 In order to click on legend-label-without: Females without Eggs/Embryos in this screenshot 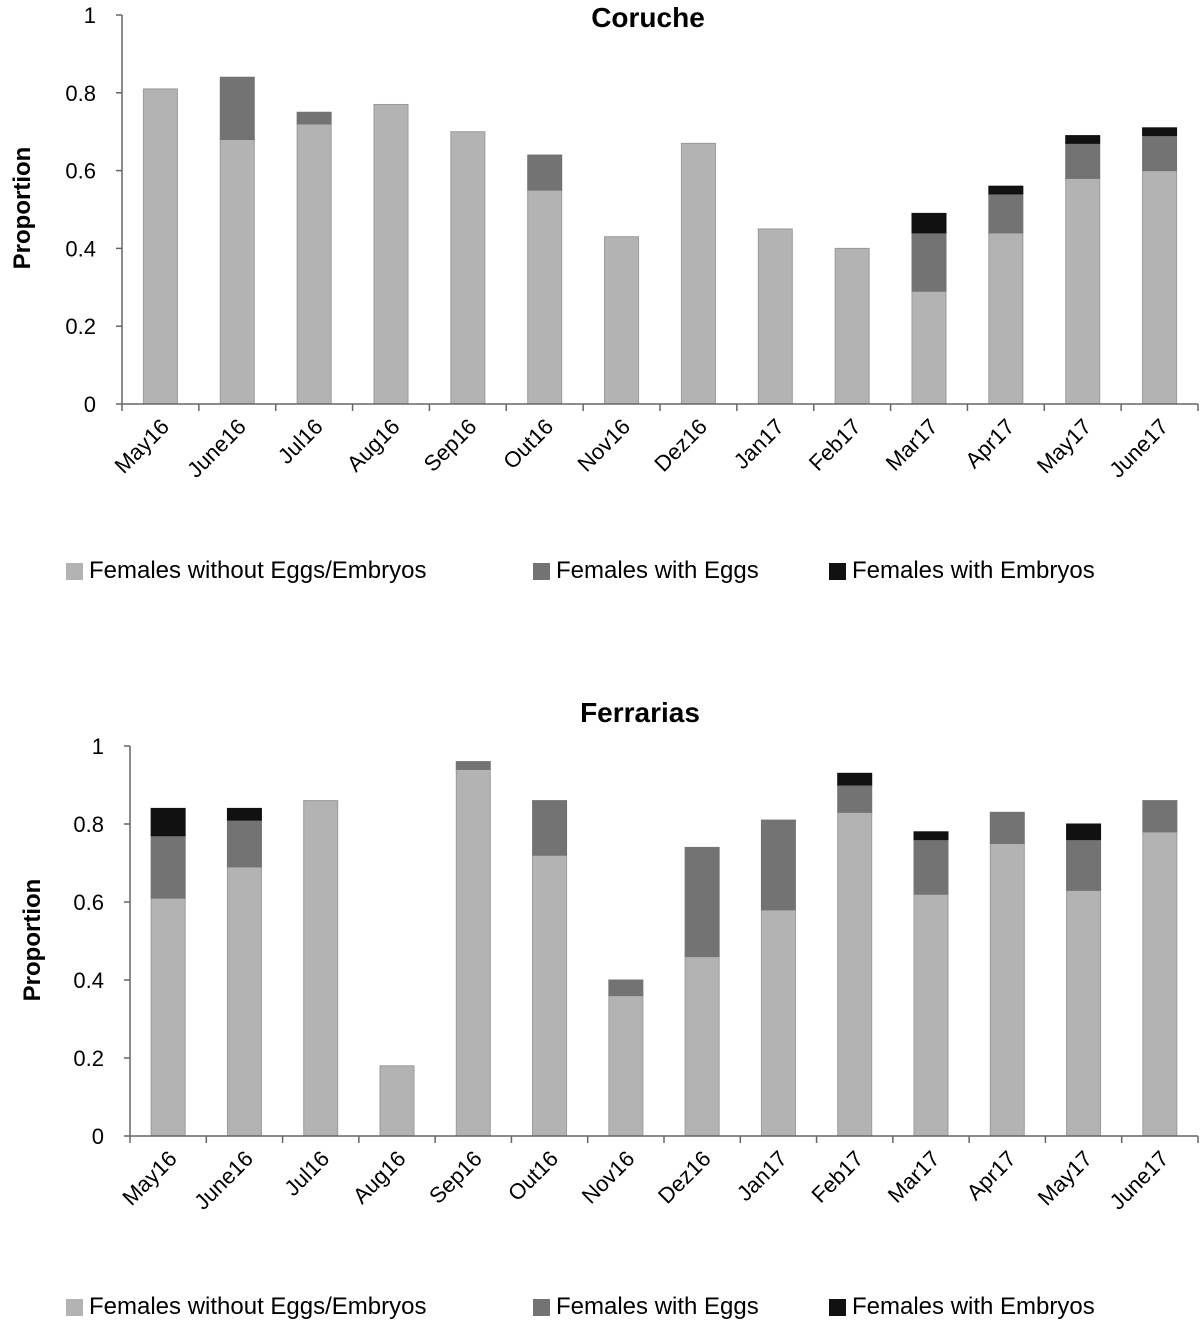, I will do `click(257, 1306)`.